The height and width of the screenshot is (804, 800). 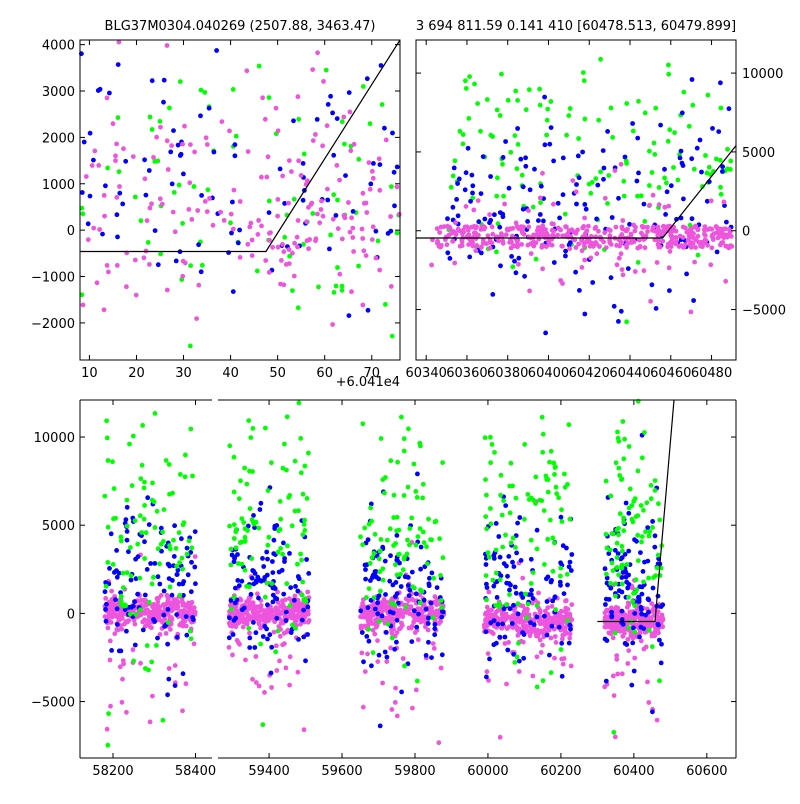 I want to click on x-tick-label: 59800, so click(x=414, y=771).